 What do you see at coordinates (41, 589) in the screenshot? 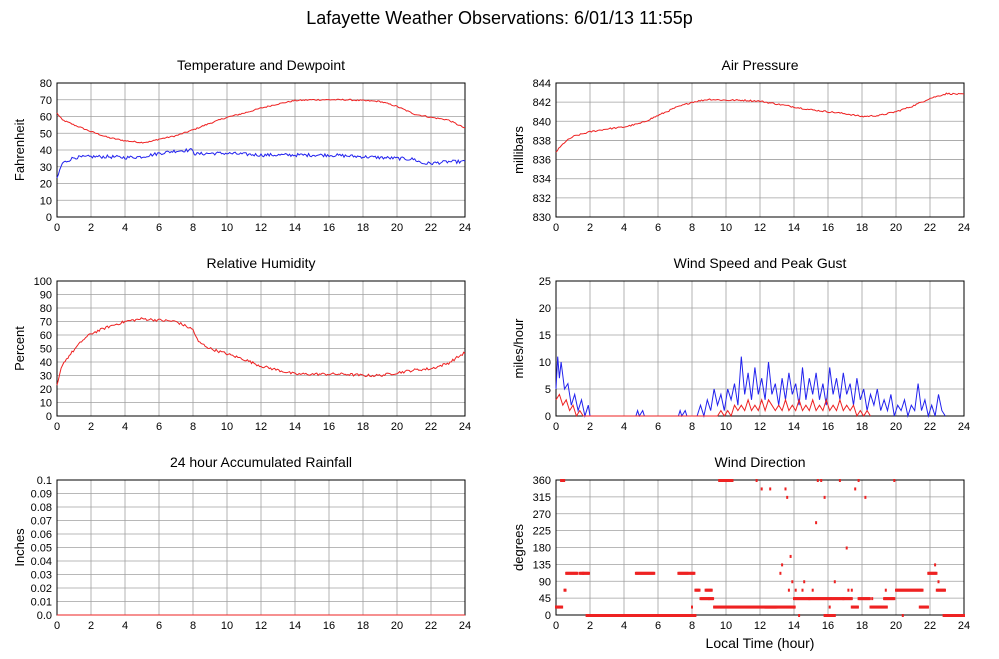
I see `y-tick-label: 0.02` at bounding box center [41, 589].